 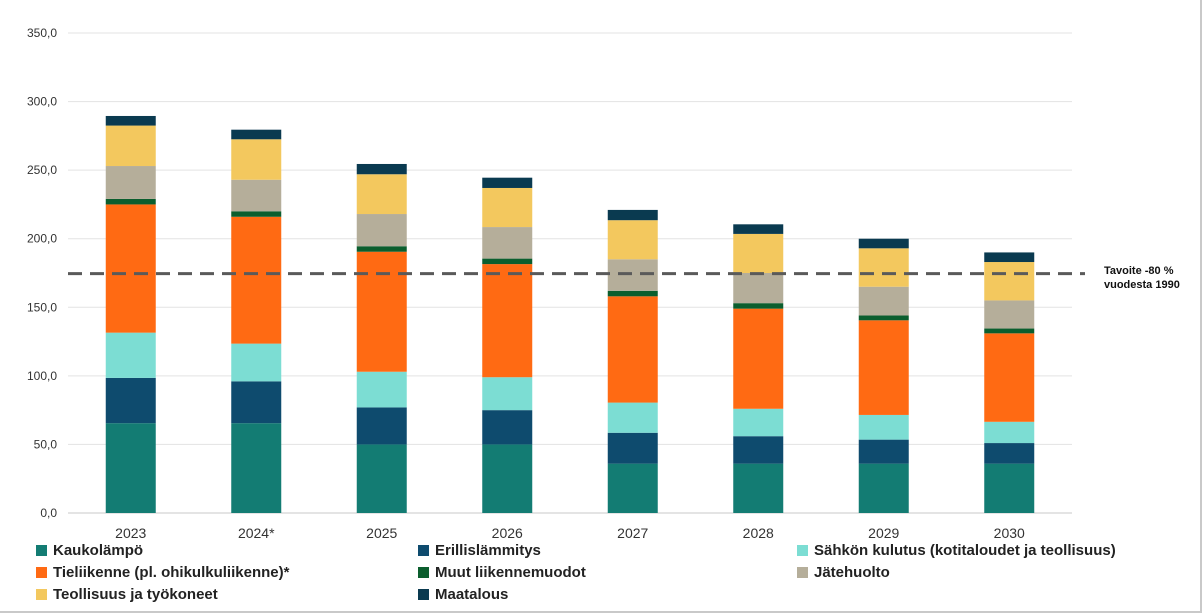 I want to click on y-tick-label: 100,0, so click(x=42, y=376).